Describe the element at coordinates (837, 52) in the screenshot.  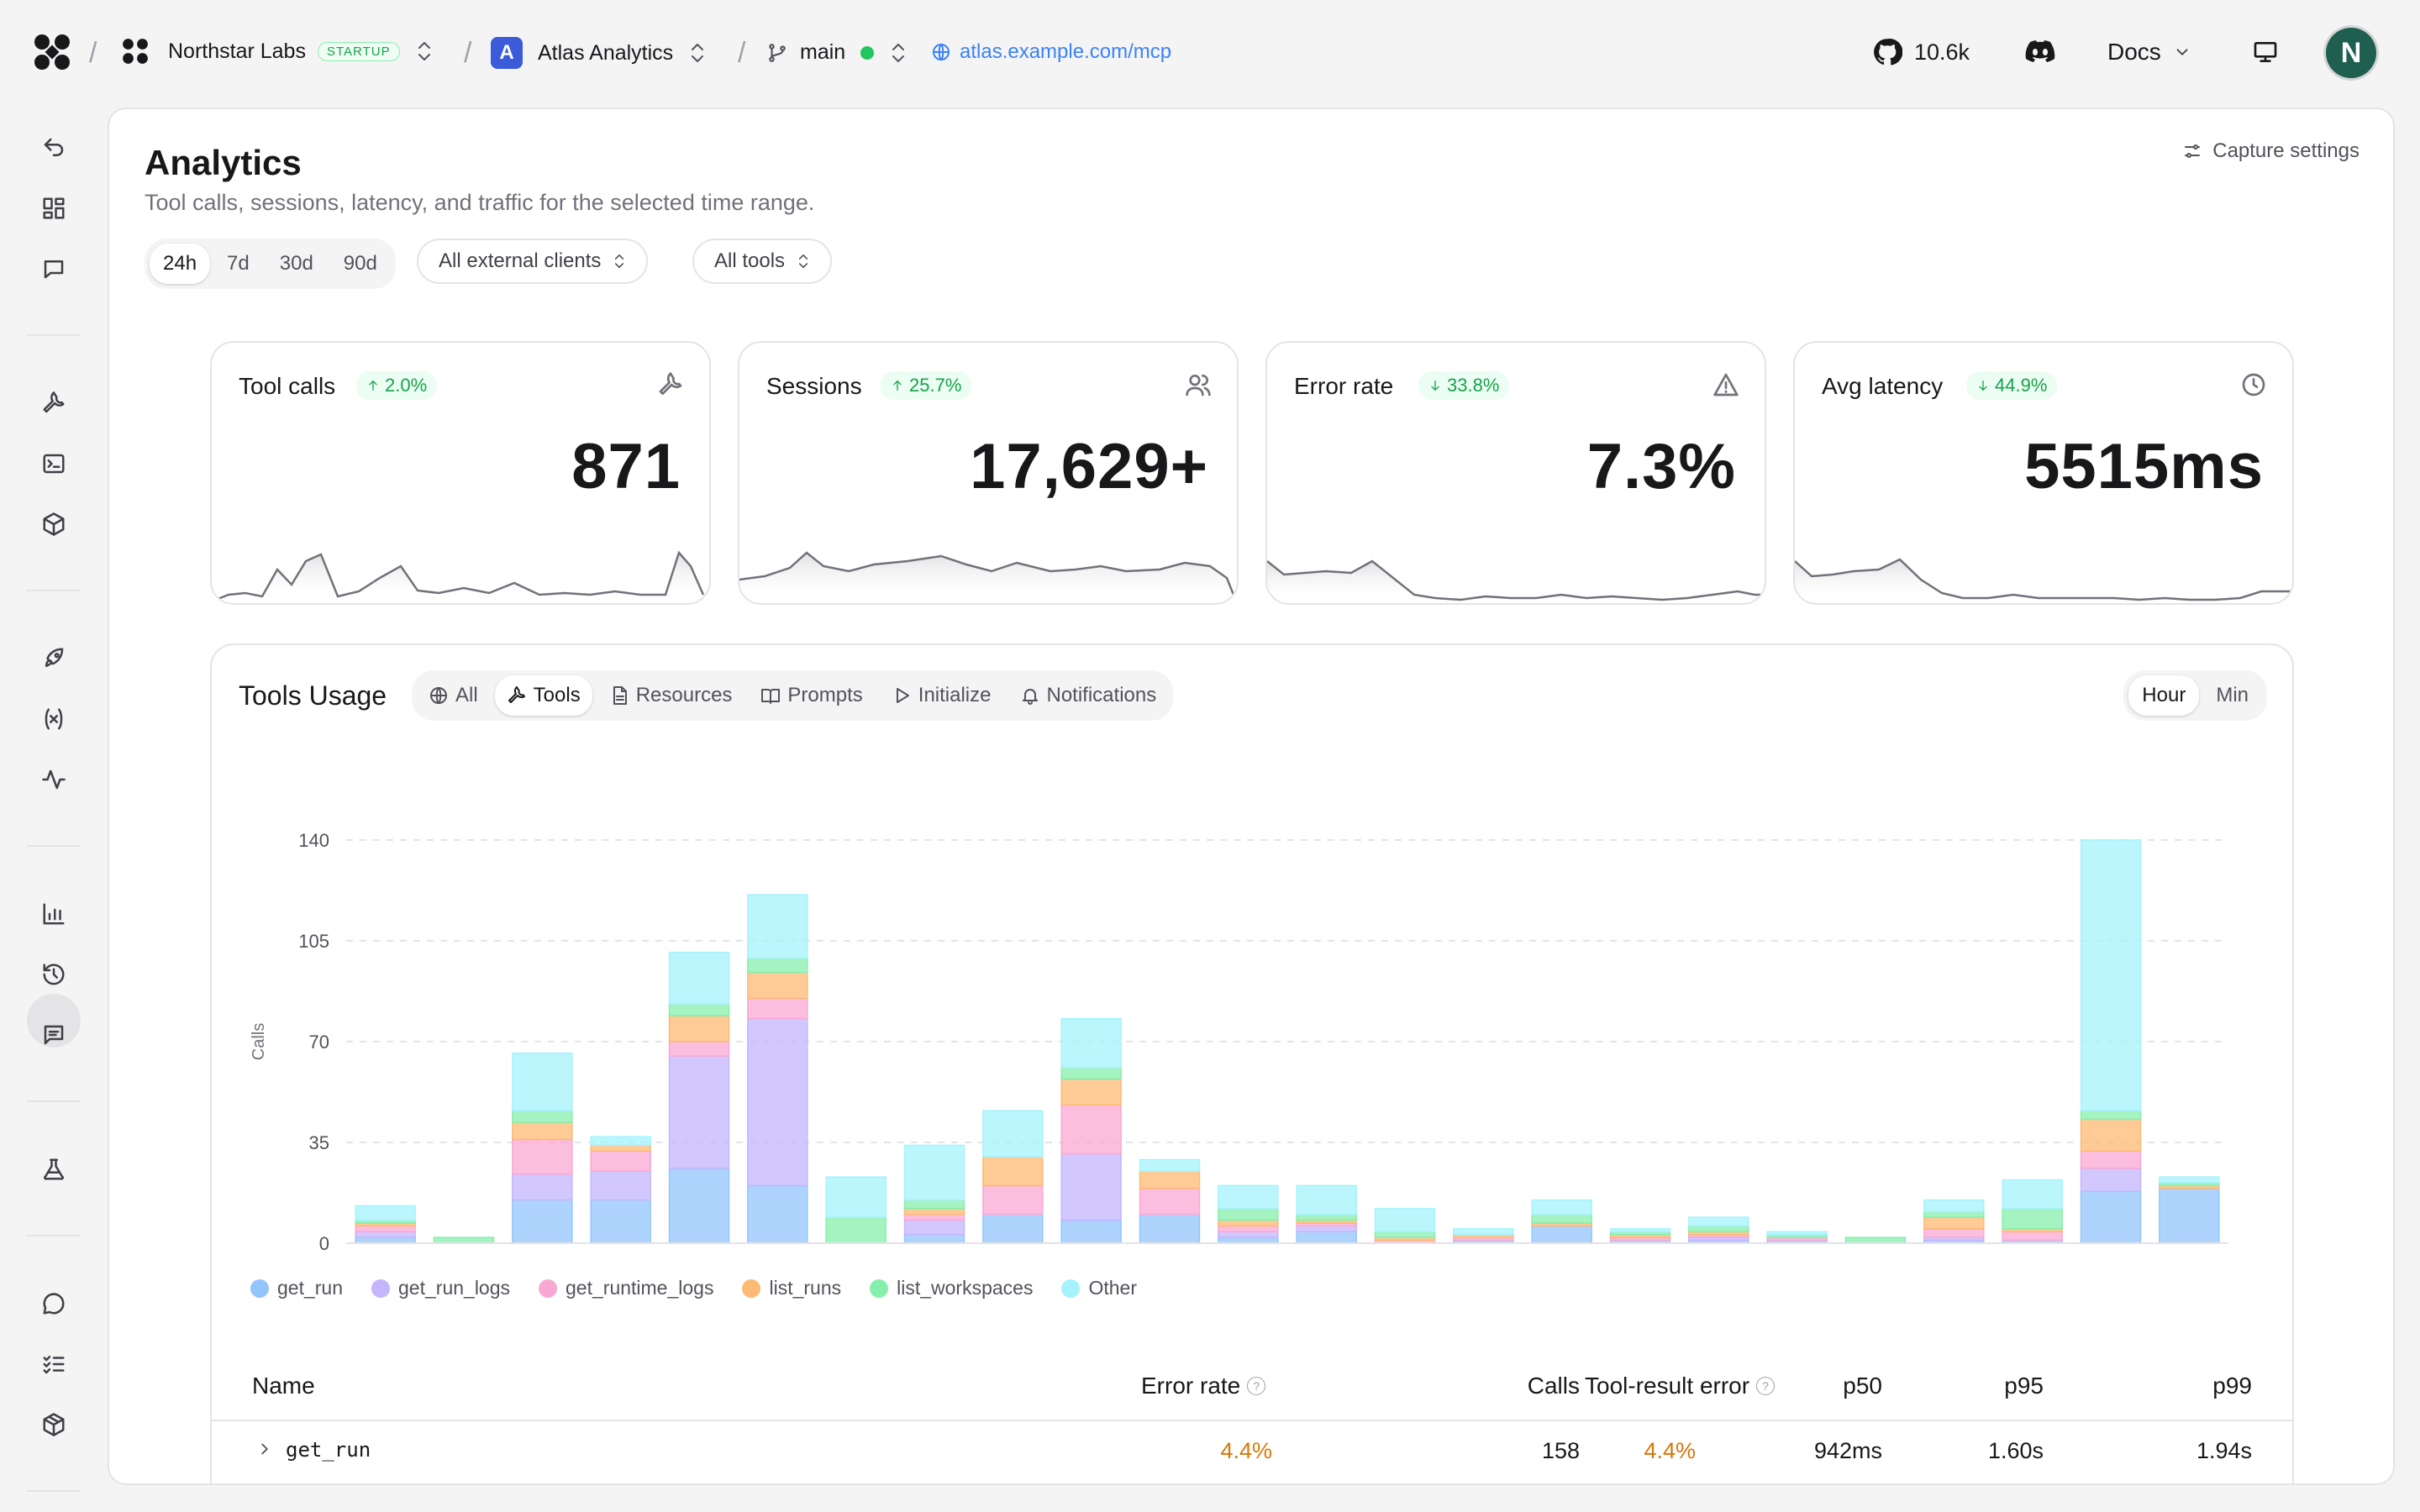
I see `branch-switcher: main` at that location.